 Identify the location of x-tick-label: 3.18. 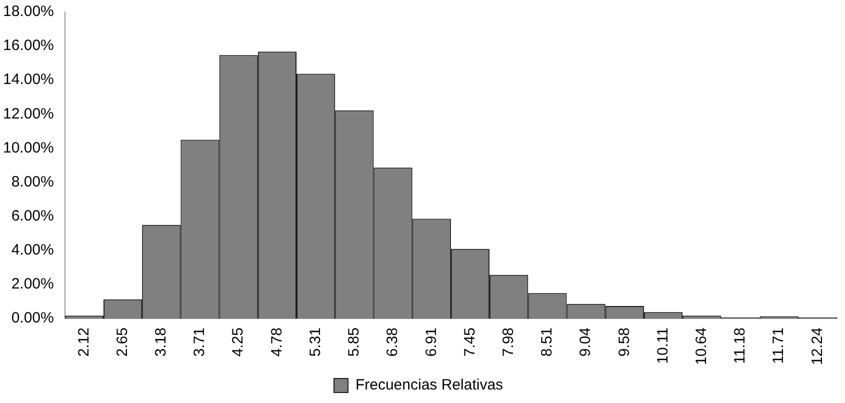
(161, 342).